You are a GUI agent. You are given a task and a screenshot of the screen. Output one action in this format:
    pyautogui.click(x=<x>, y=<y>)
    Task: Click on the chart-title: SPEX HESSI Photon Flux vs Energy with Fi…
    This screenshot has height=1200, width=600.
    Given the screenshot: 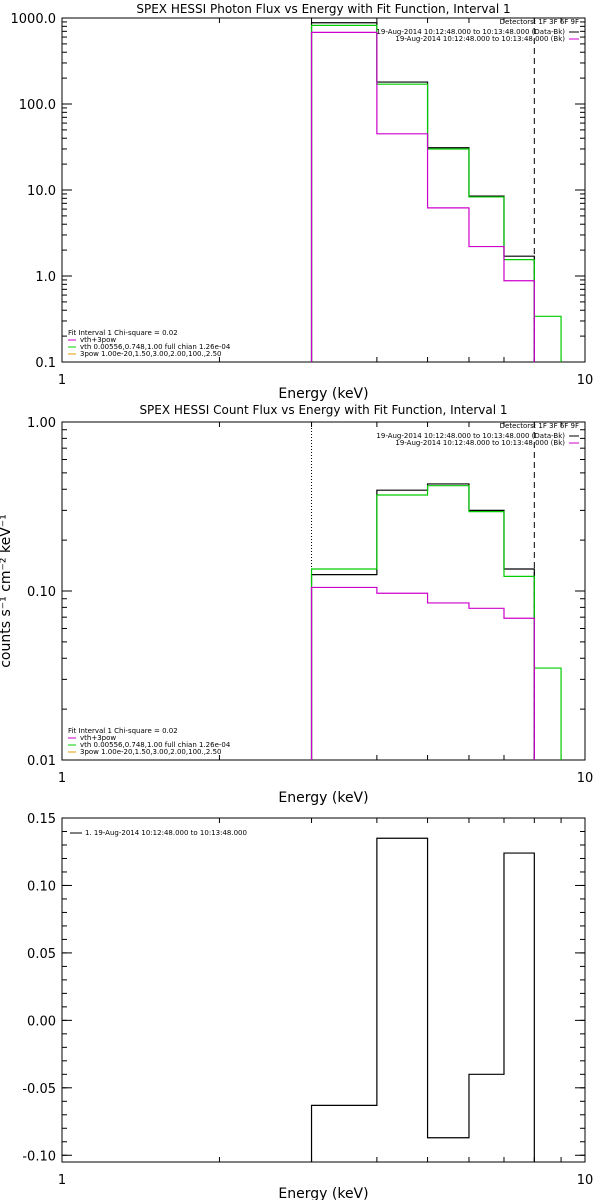 What is the action you would take?
    pyautogui.click(x=323, y=9)
    